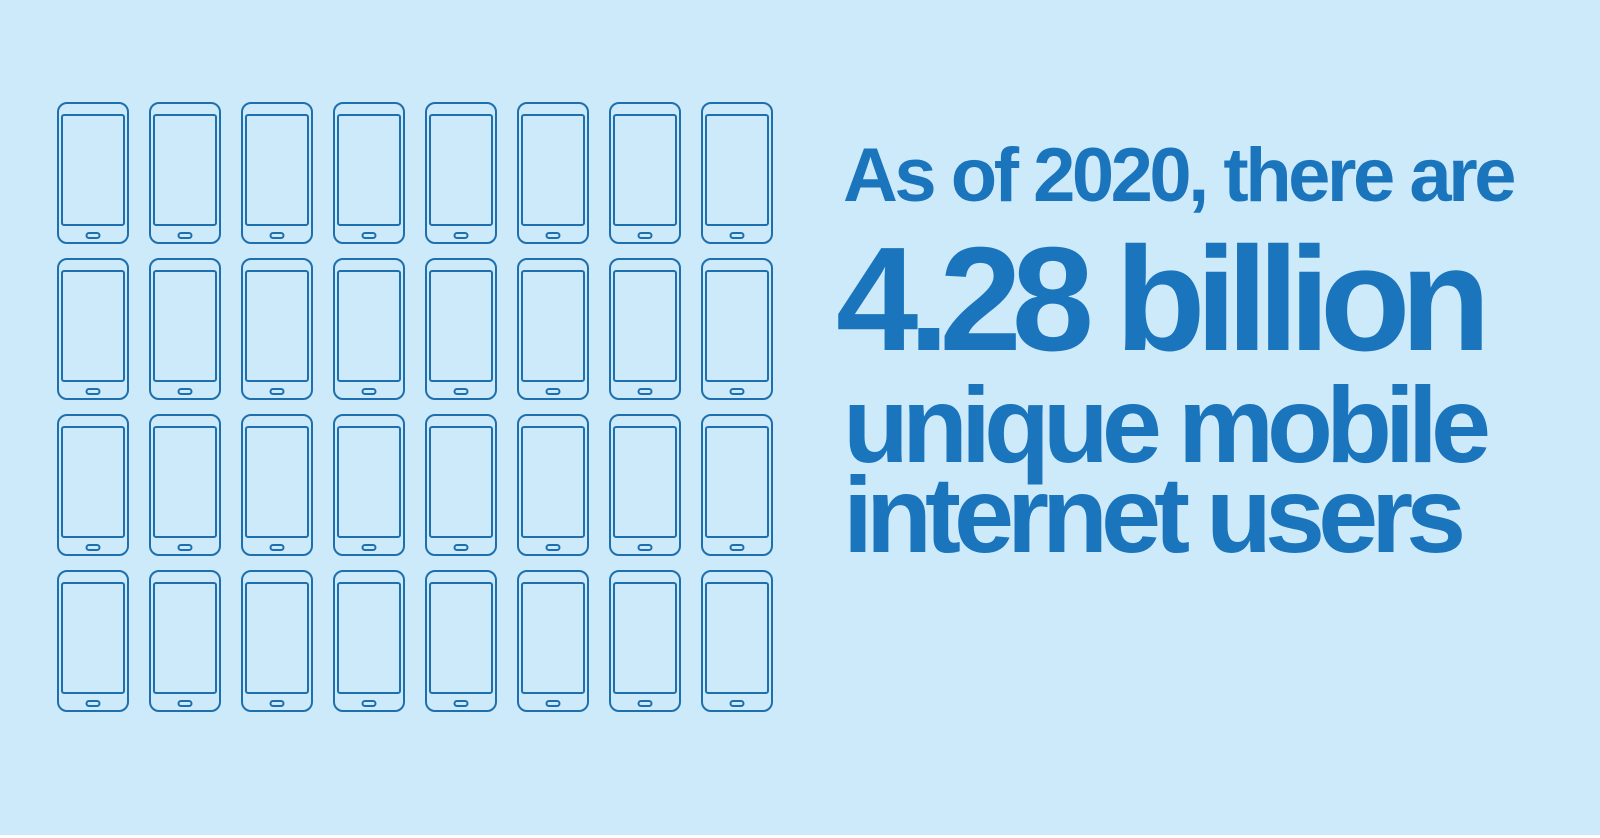 This screenshot has height=838, width=1600. I want to click on stat-caption-line1: unique mobile, so click(1167, 424).